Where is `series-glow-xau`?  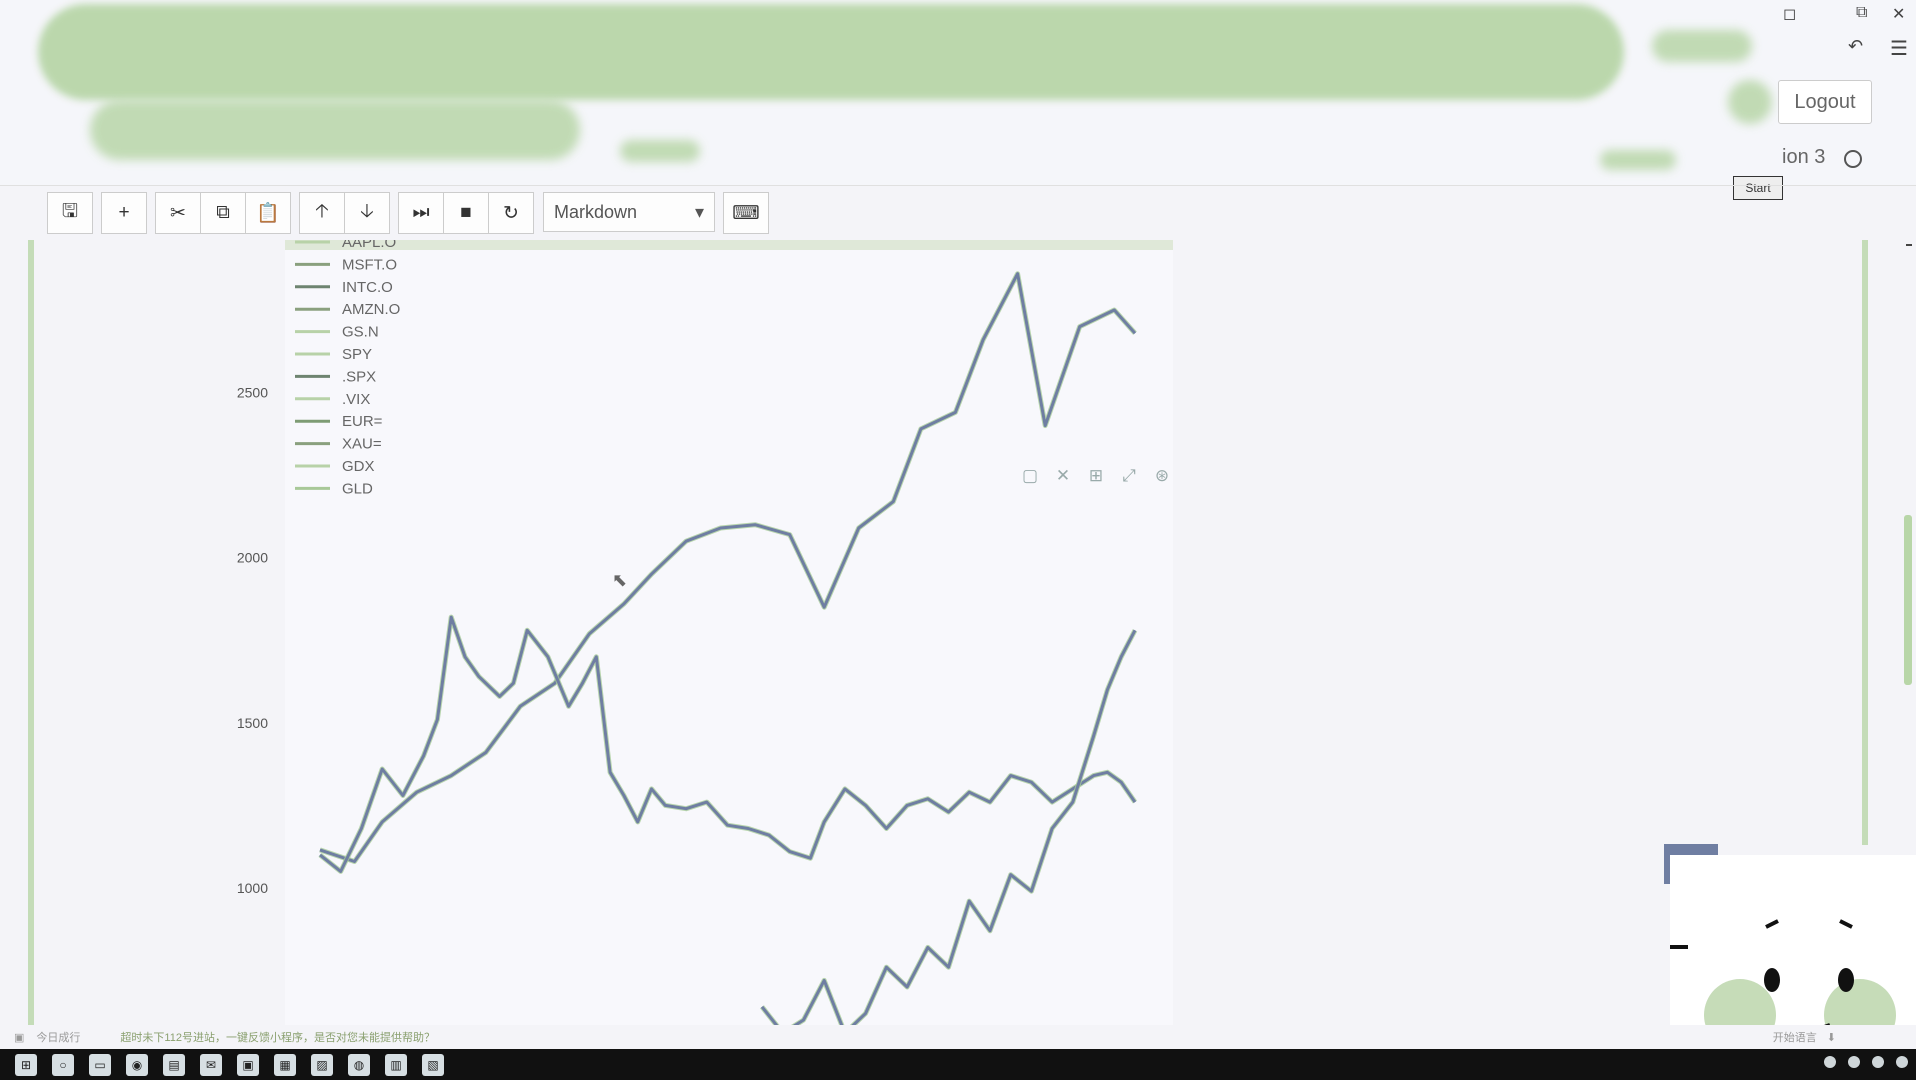
series-glow-xau is located at coordinates (728, 744).